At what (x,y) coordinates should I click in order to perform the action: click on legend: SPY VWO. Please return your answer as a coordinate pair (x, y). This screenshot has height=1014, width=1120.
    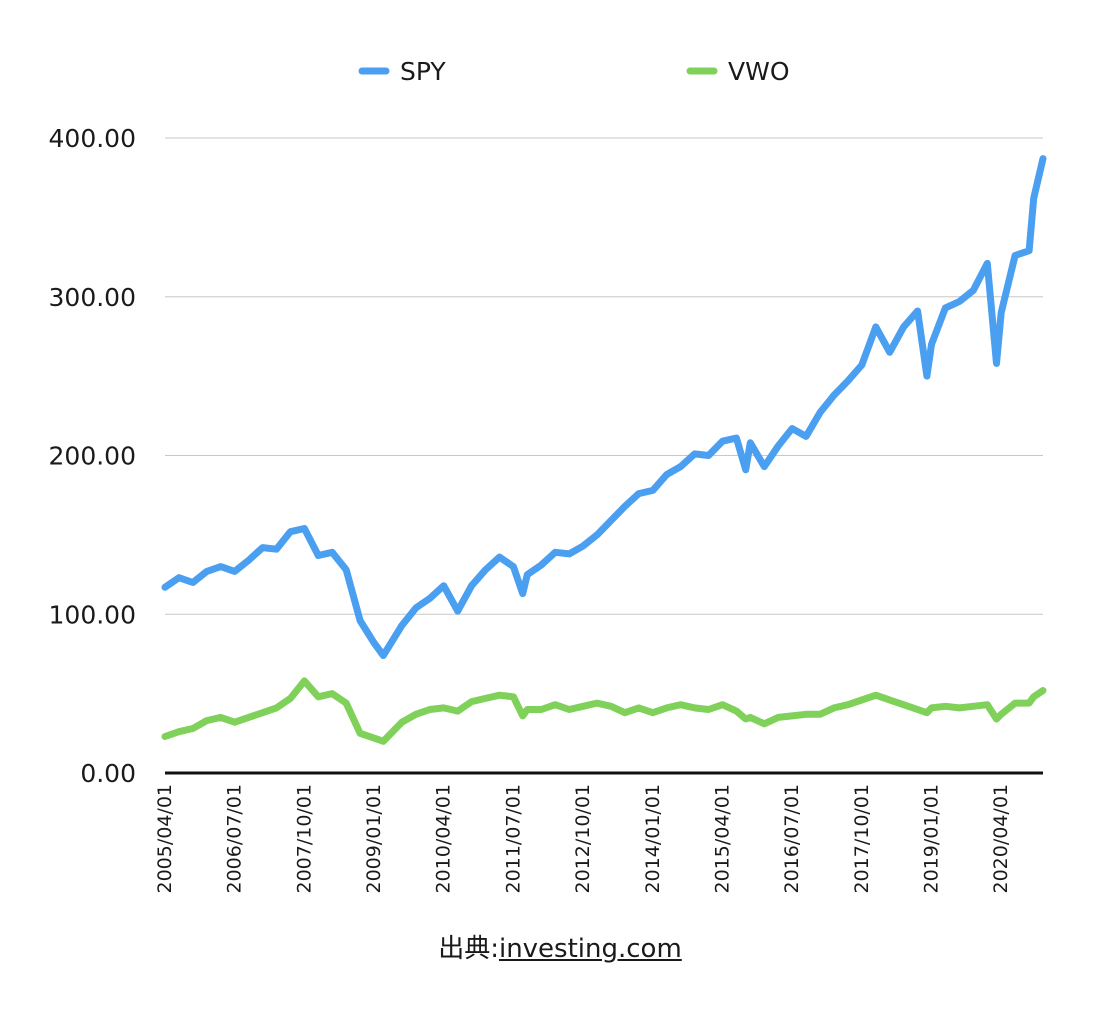
    Looking at the image, I should click on (574, 71).